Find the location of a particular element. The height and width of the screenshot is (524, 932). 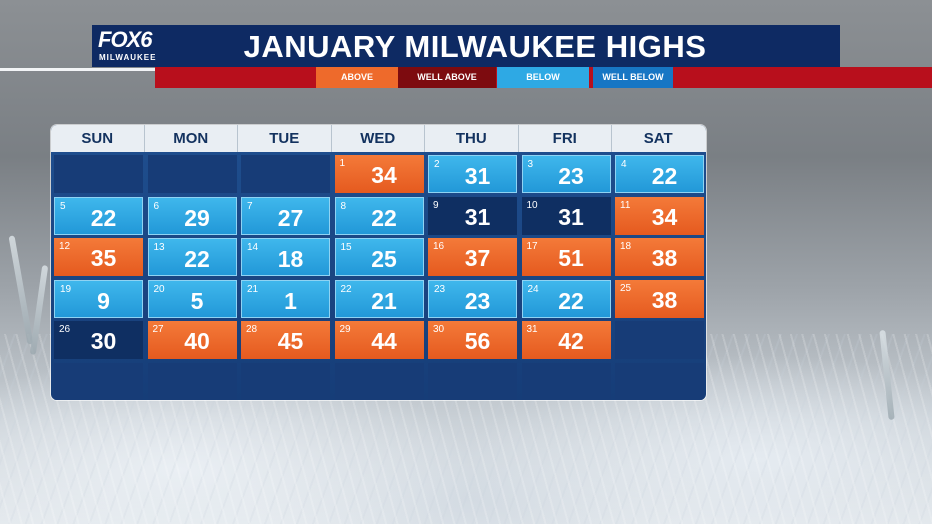

page-title: JANUARY MILWAUKEE HIGHS is located at coordinates (475, 46).